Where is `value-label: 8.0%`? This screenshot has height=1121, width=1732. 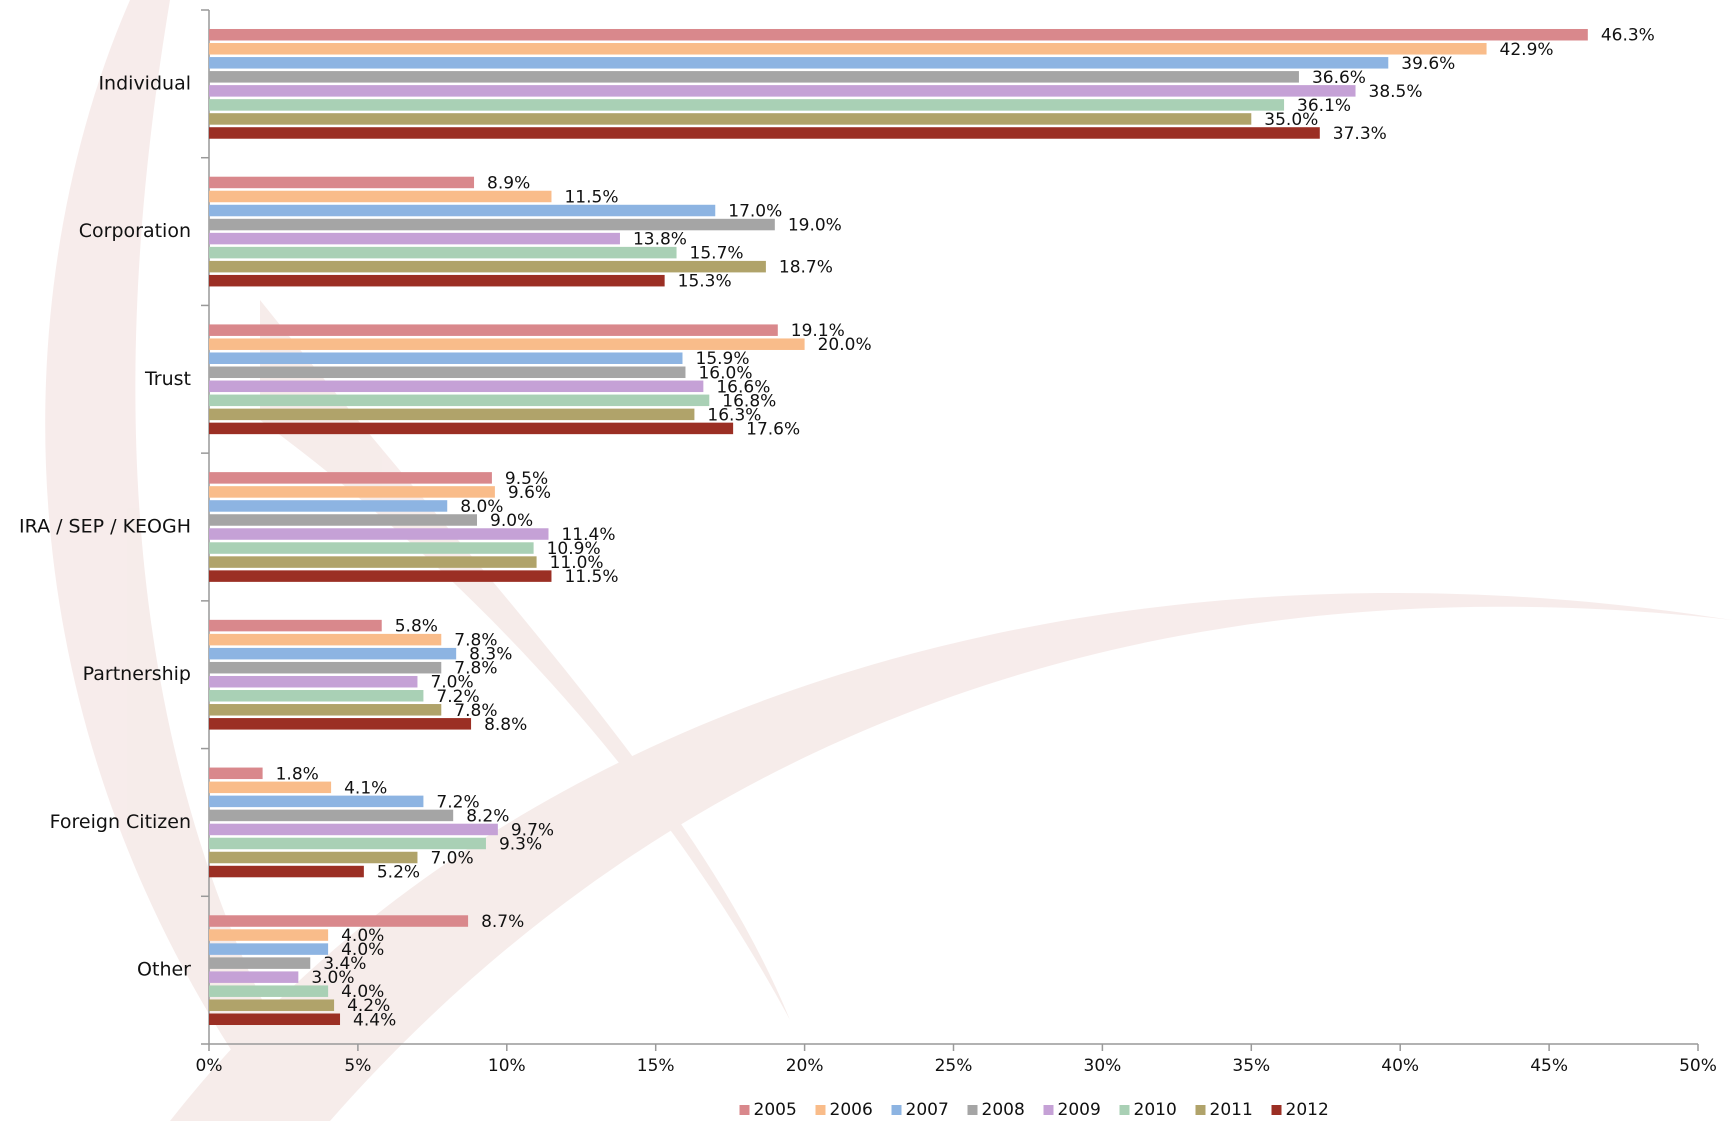 value-label: 8.0% is located at coordinates (481, 507).